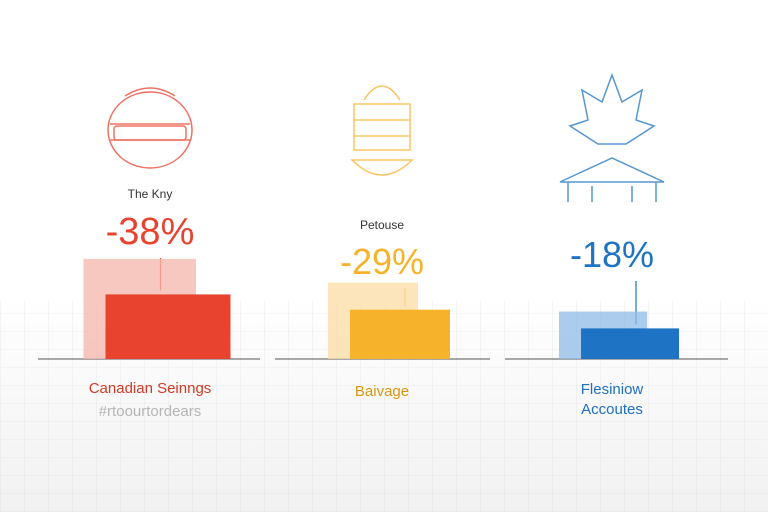  Describe the element at coordinates (382, 261) in the screenshot. I see `value-label: -29%` at that location.